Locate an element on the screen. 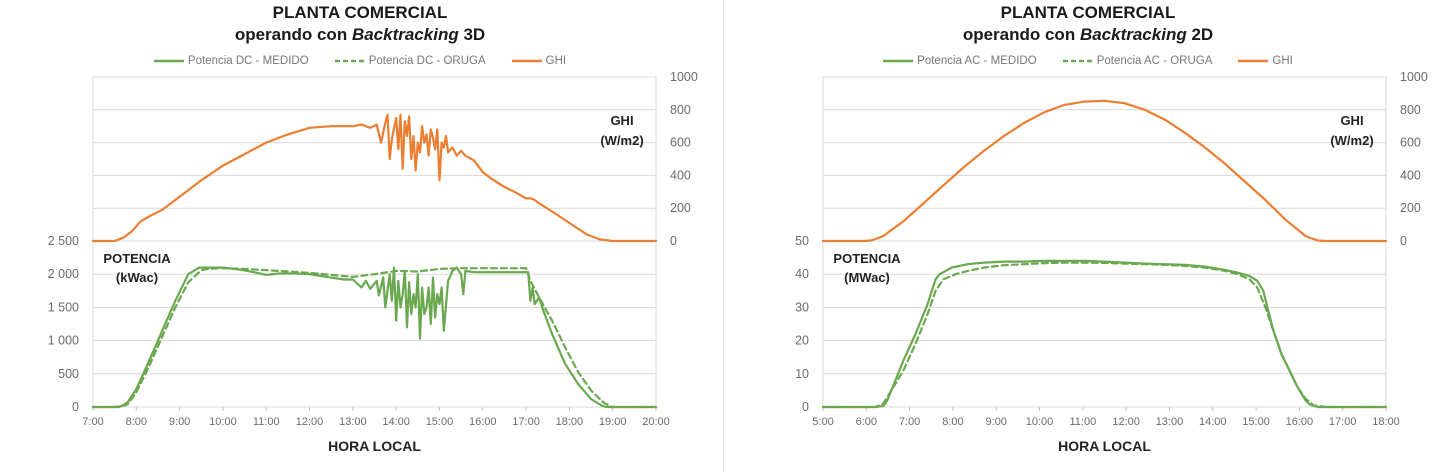 This screenshot has width=1448, height=472. legend-label: Potencia DC - ORUGA is located at coordinates (427, 61).